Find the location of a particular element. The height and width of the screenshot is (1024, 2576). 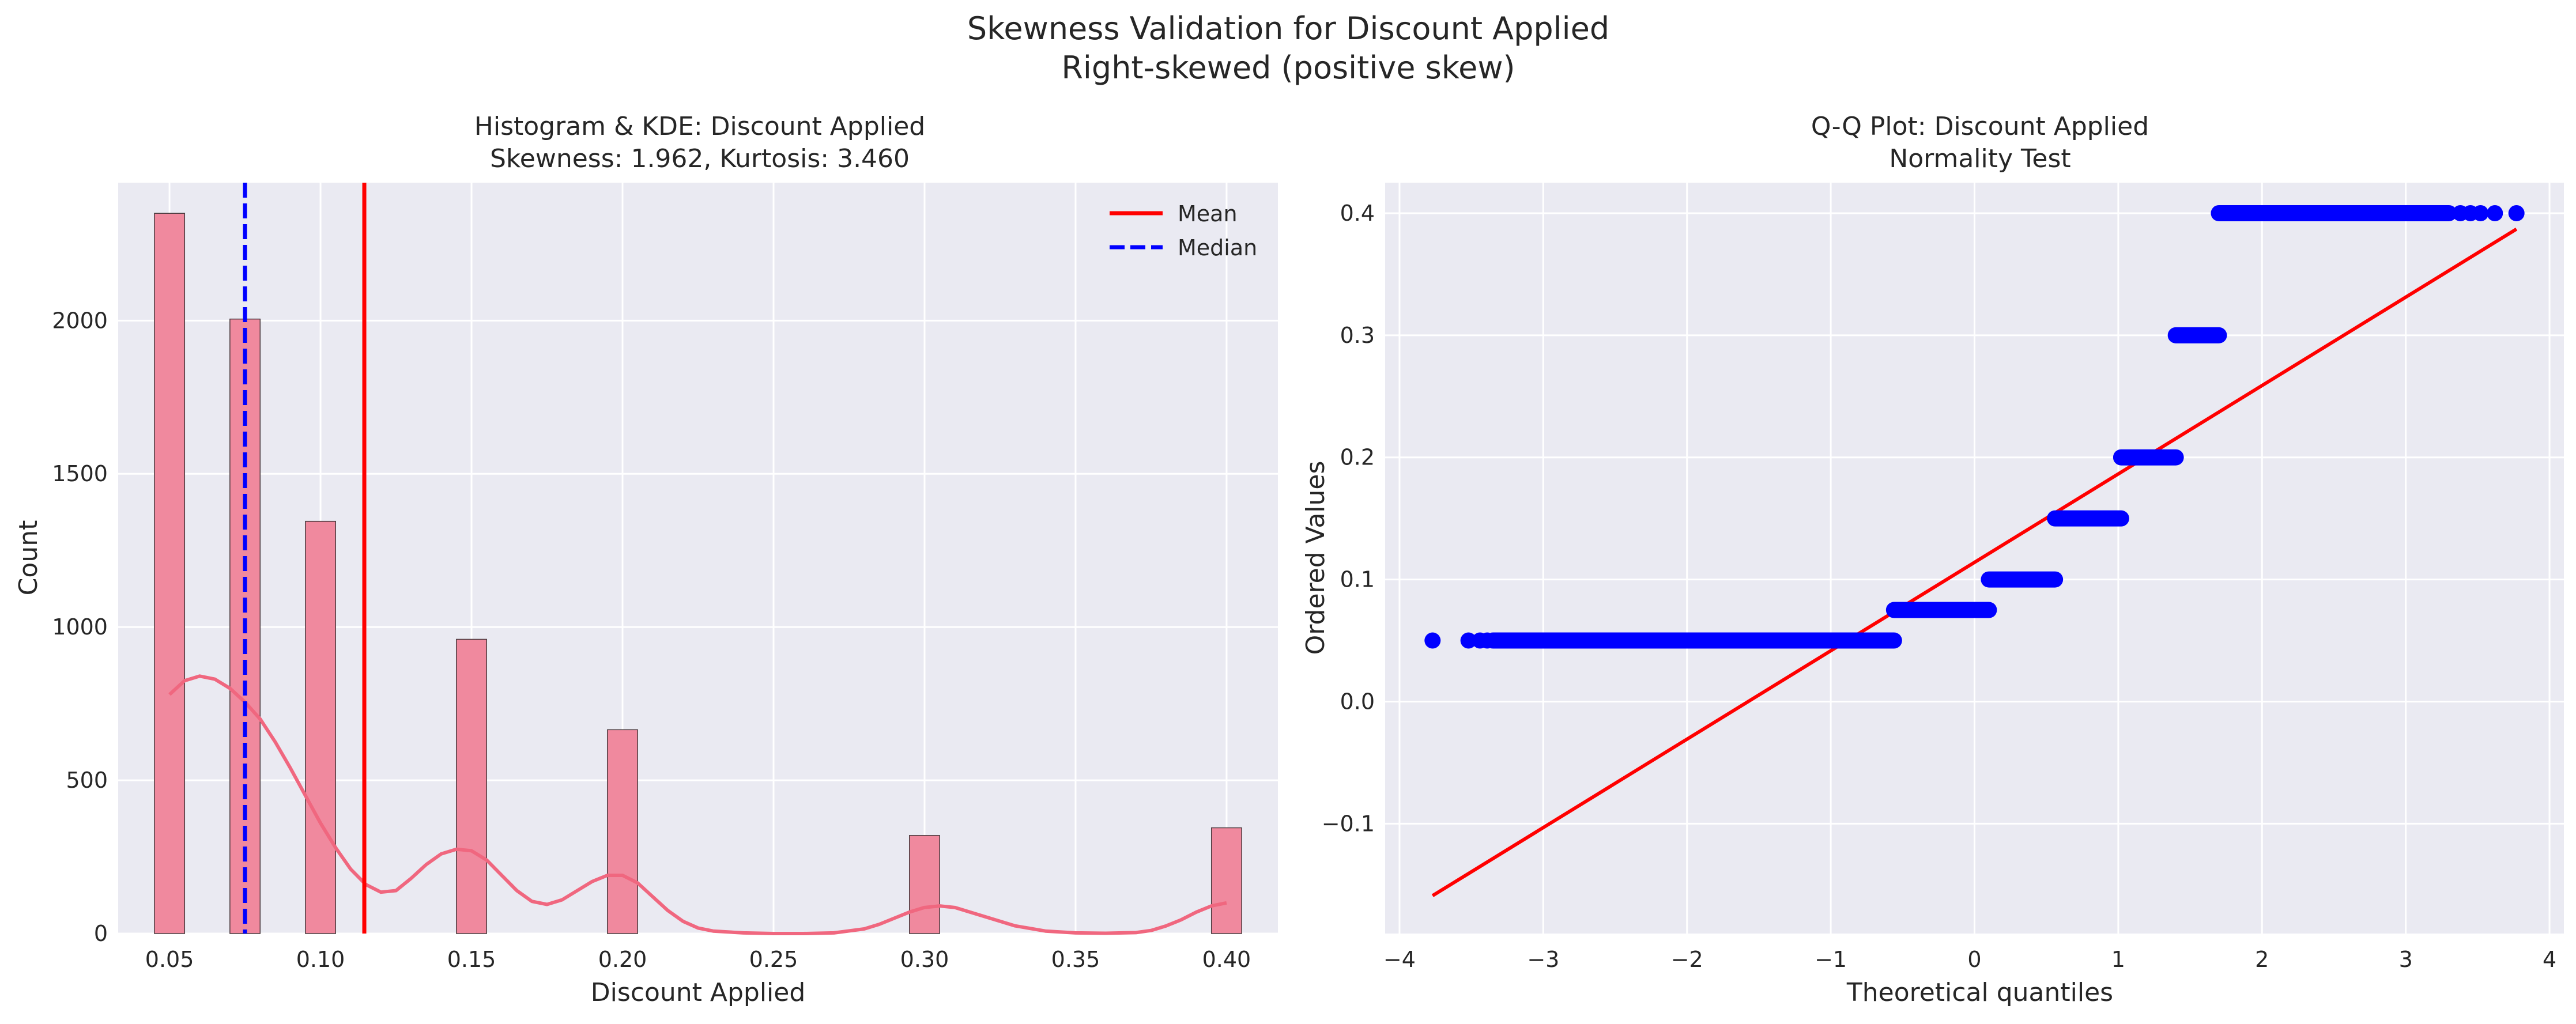

qq-y-tick-label: 0.4 is located at coordinates (1357, 213).